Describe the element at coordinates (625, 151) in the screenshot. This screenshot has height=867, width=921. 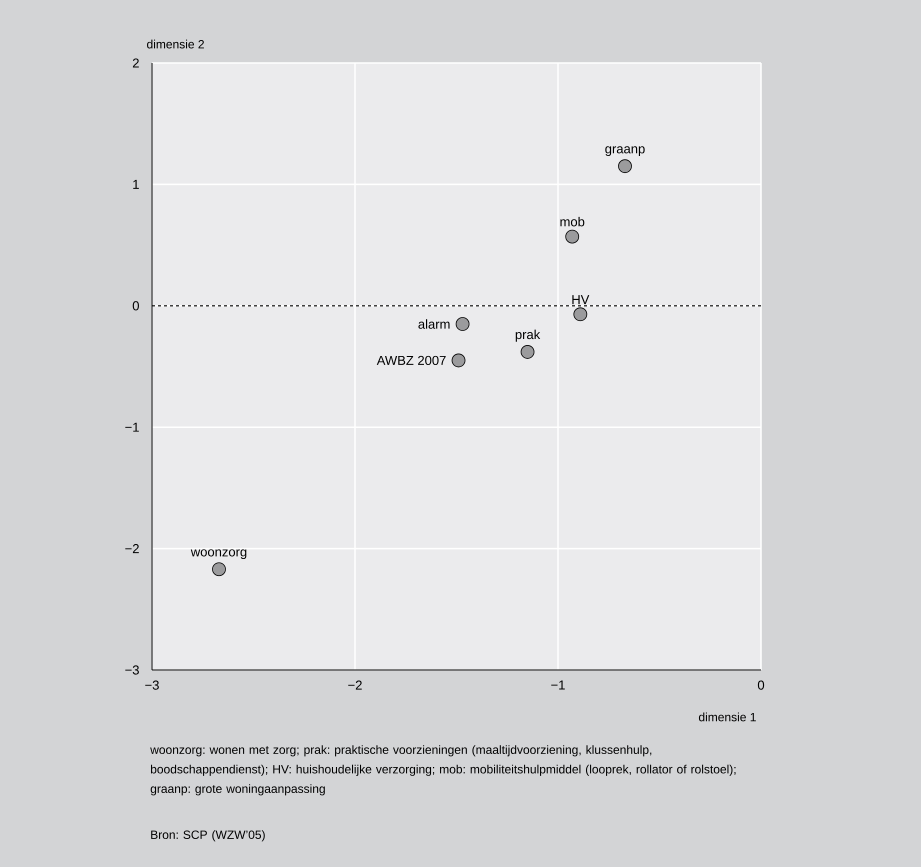
I see `annotation: graanp` at that location.